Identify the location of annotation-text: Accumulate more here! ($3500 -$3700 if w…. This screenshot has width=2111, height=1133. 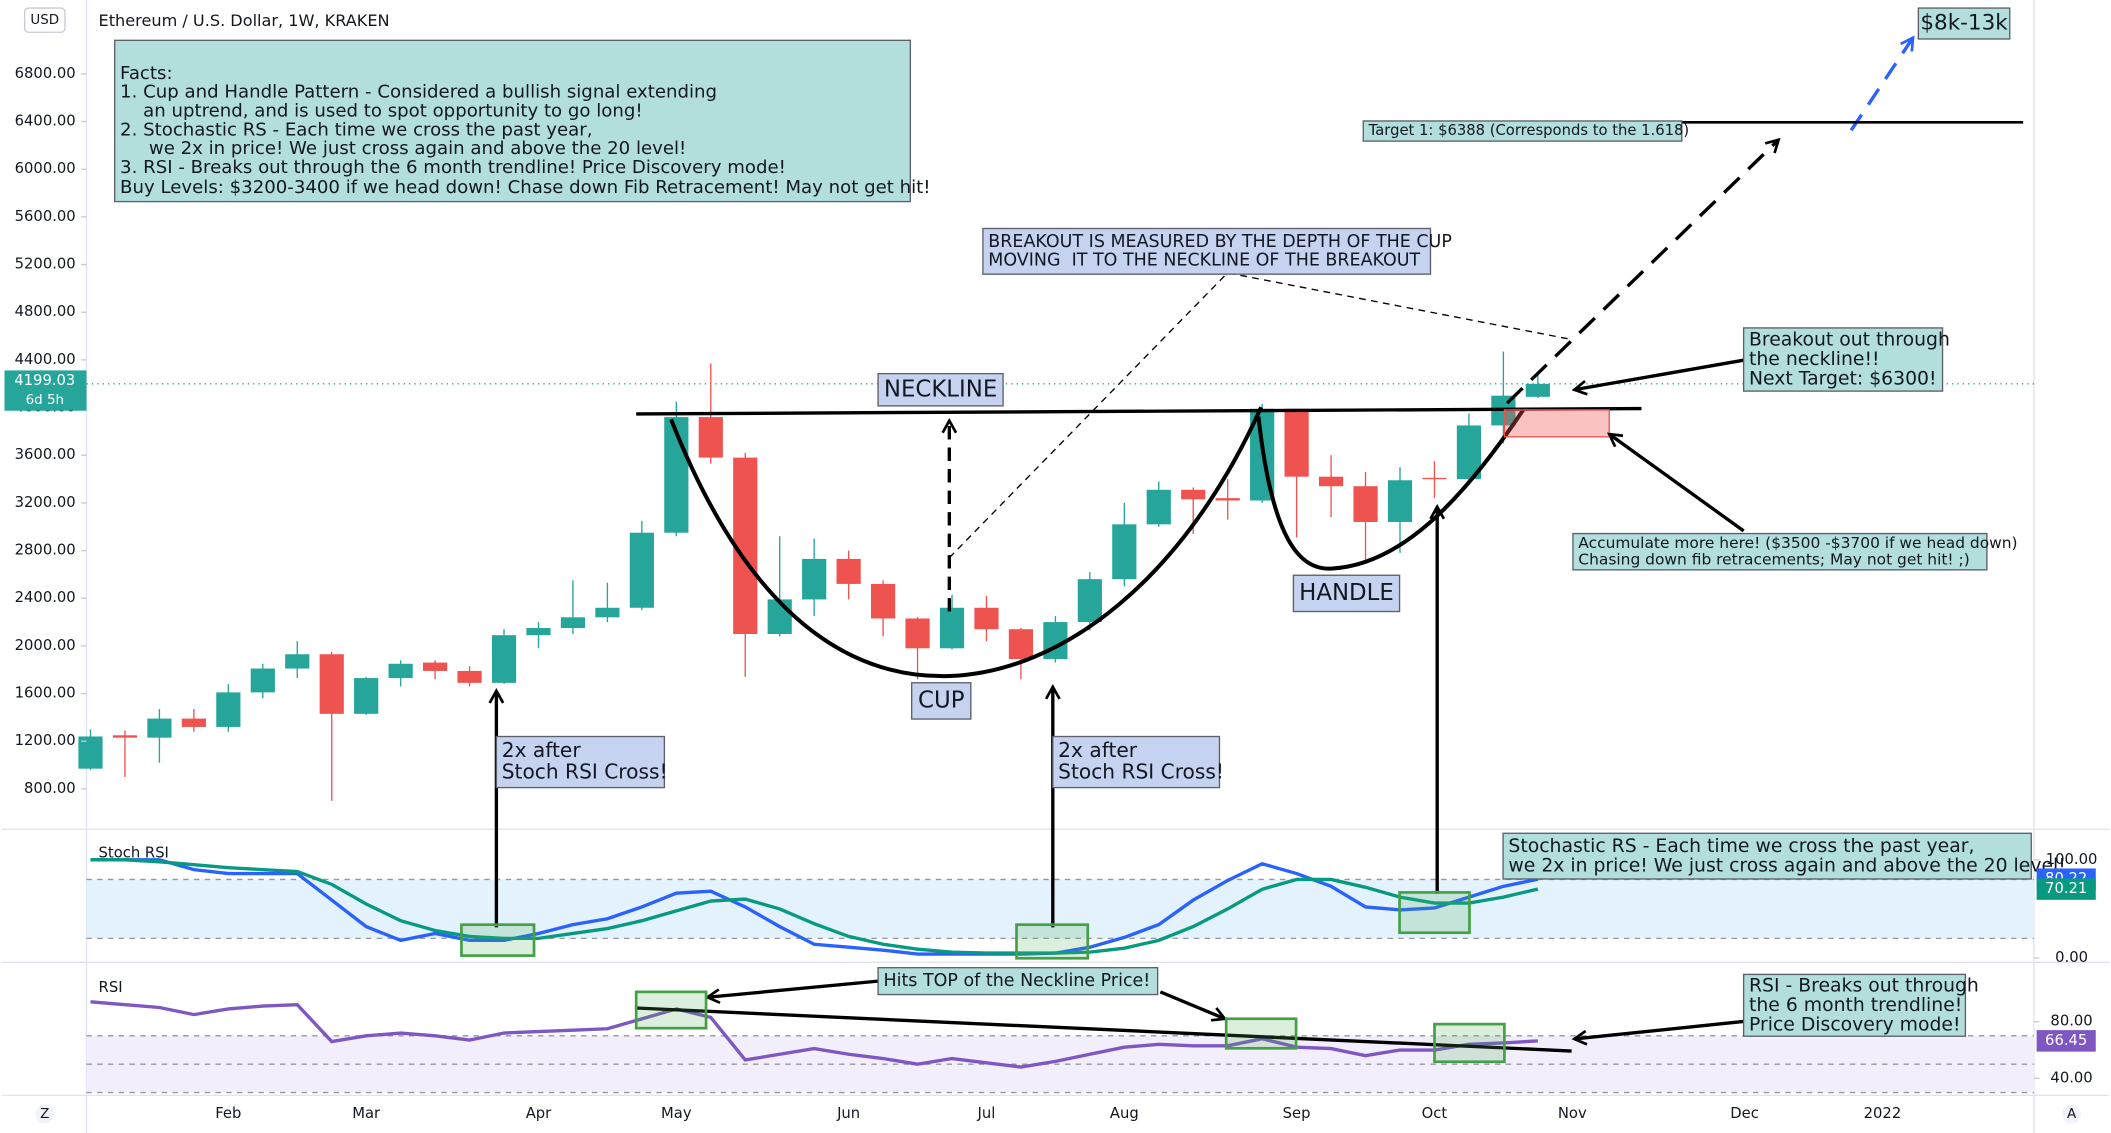
(1797, 543).